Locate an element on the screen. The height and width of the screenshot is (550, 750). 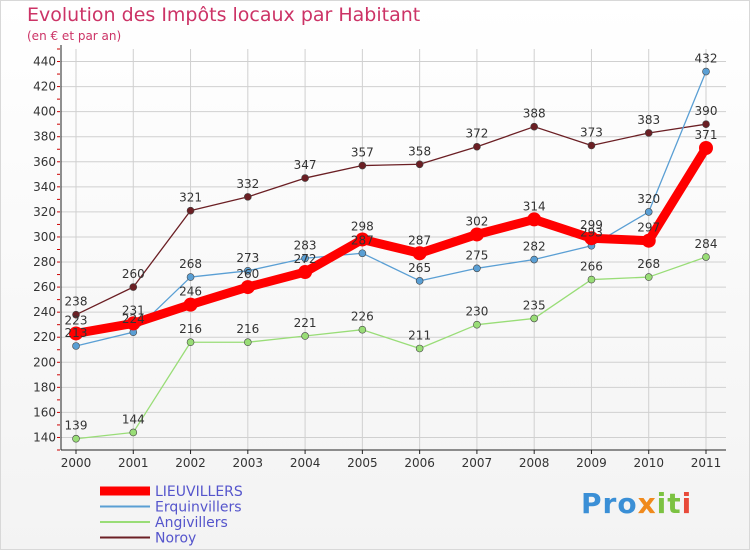
data-label-noroy: 332 is located at coordinates (247, 184).